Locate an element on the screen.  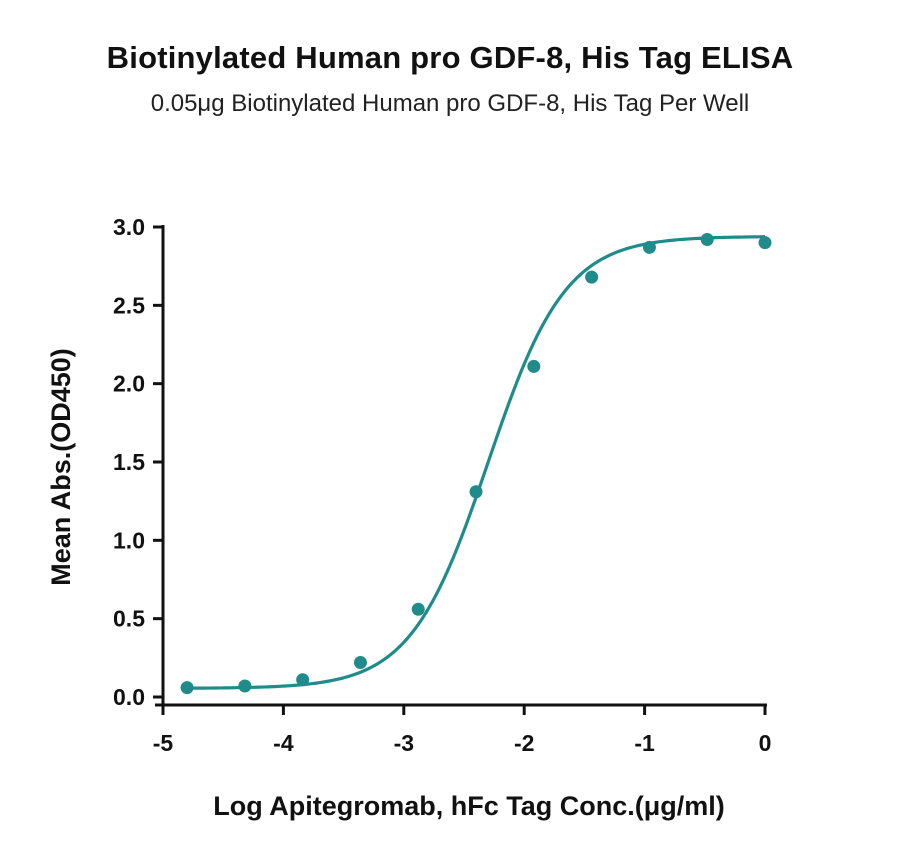
x-tick-label: -5 is located at coordinates (163, 743).